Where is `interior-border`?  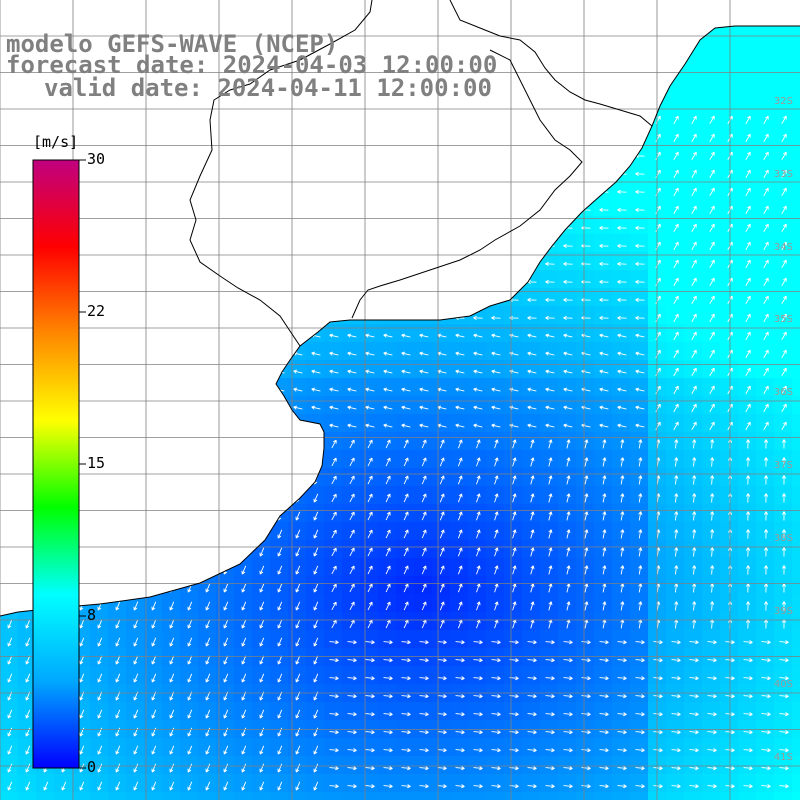 interior-border is located at coordinates (467, 184).